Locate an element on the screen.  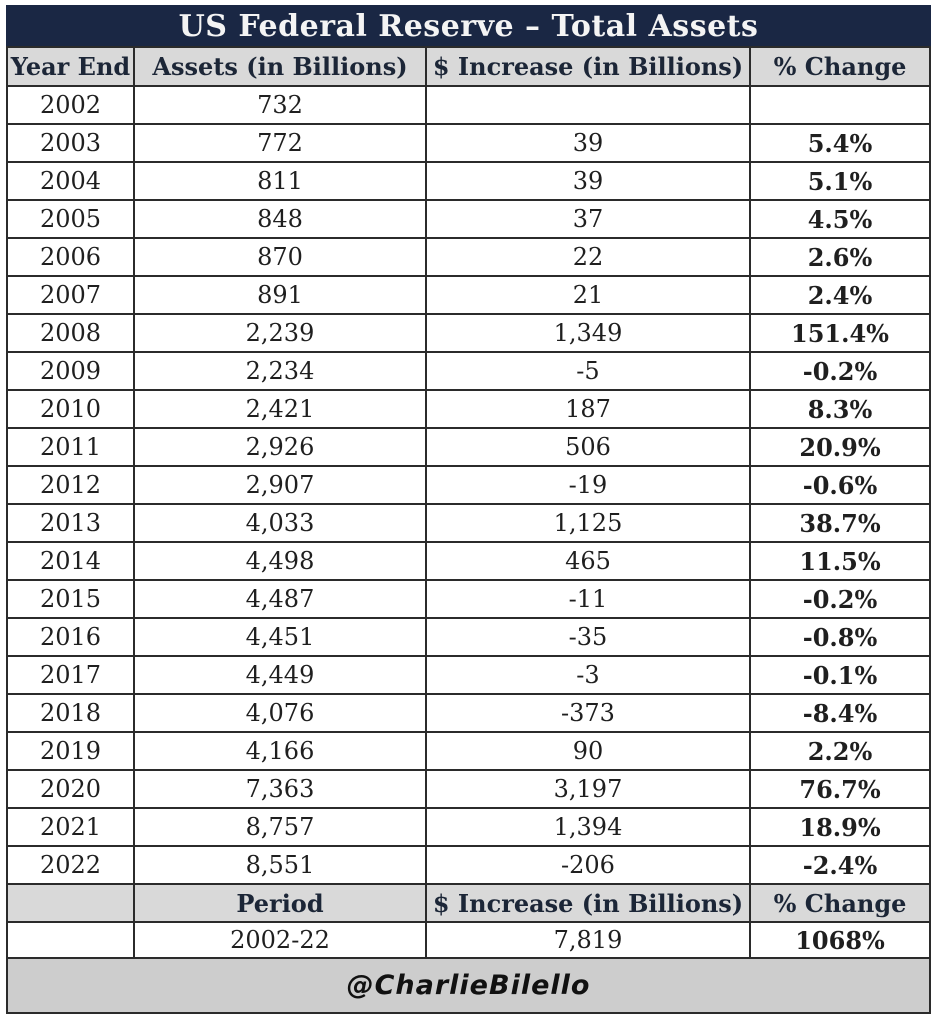
year-cell: 2013 is located at coordinates (70, 523).